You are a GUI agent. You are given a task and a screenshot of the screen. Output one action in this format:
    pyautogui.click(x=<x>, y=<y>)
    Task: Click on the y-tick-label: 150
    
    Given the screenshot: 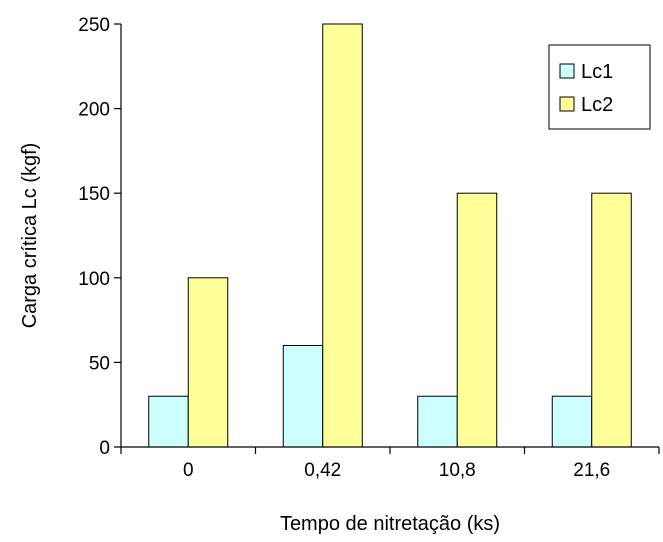 What is the action you would take?
    pyautogui.click(x=94, y=194)
    